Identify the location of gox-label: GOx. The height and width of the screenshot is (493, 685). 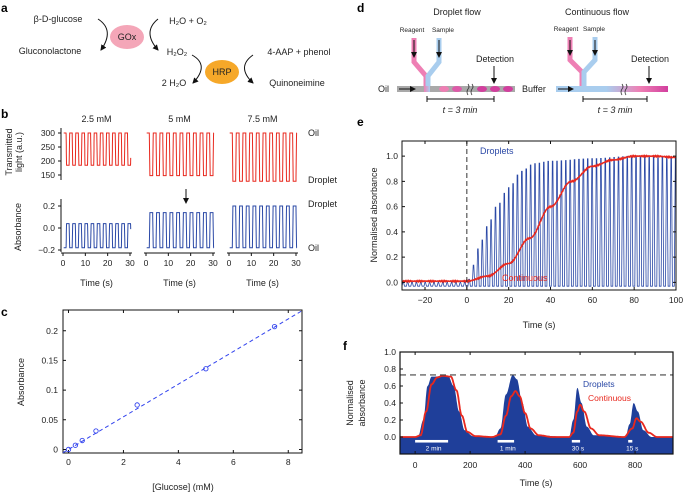
(127, 37).